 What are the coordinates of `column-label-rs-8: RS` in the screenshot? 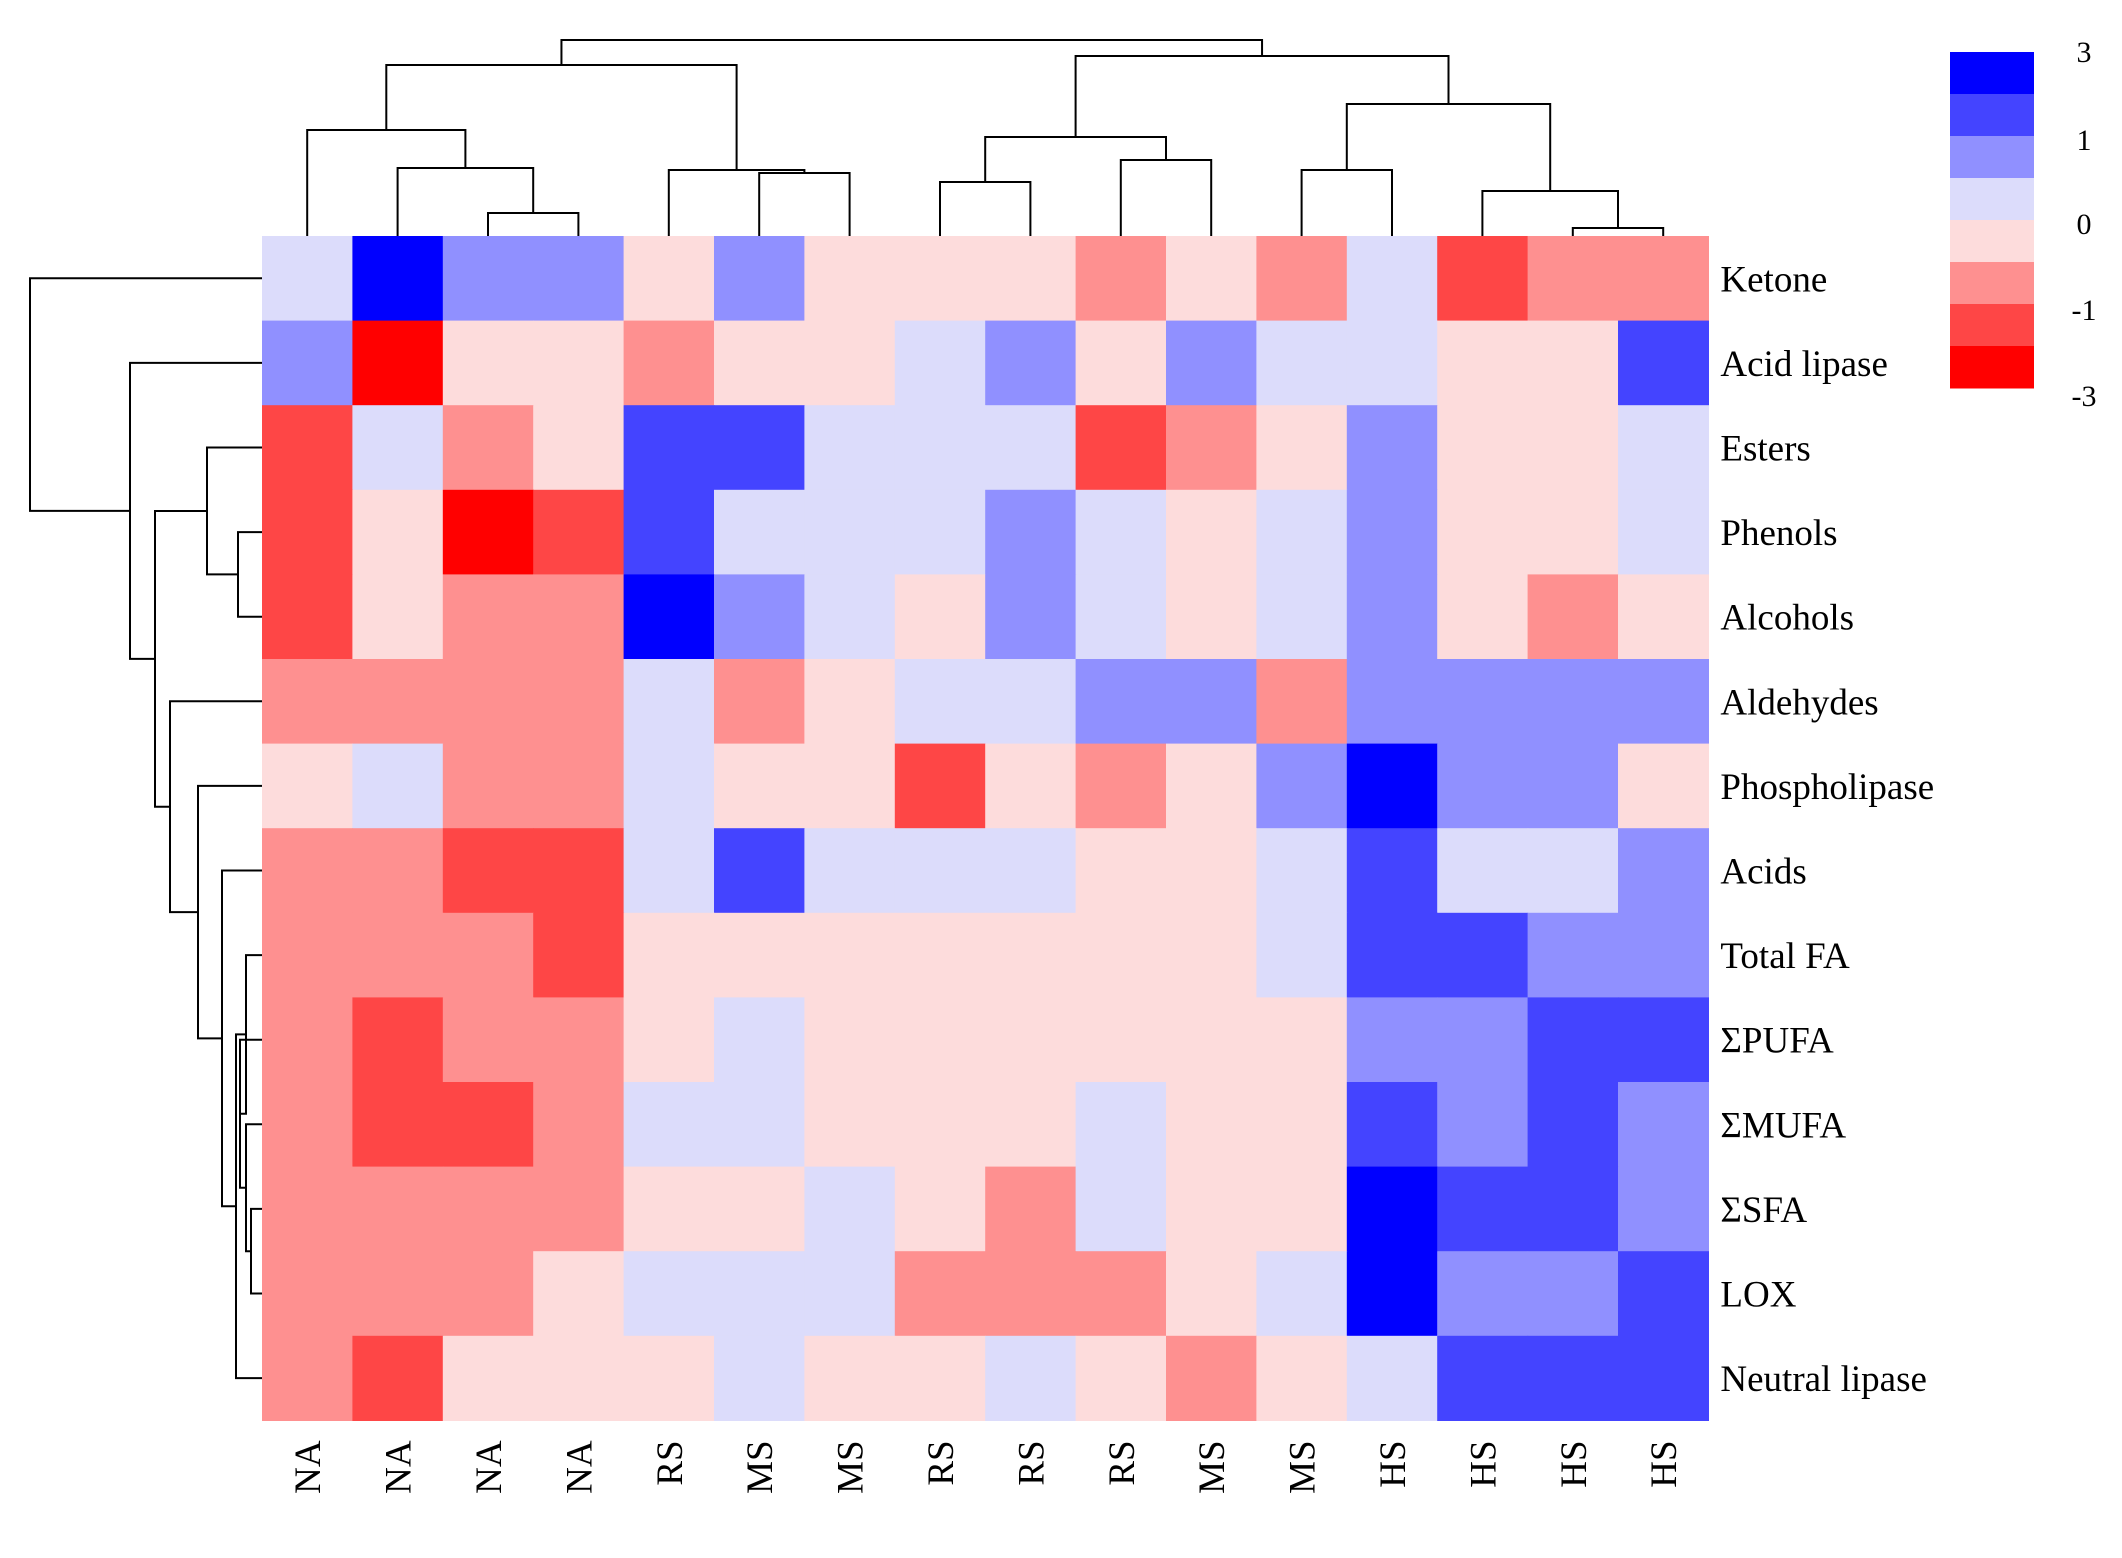 It's located at (941, 1462).